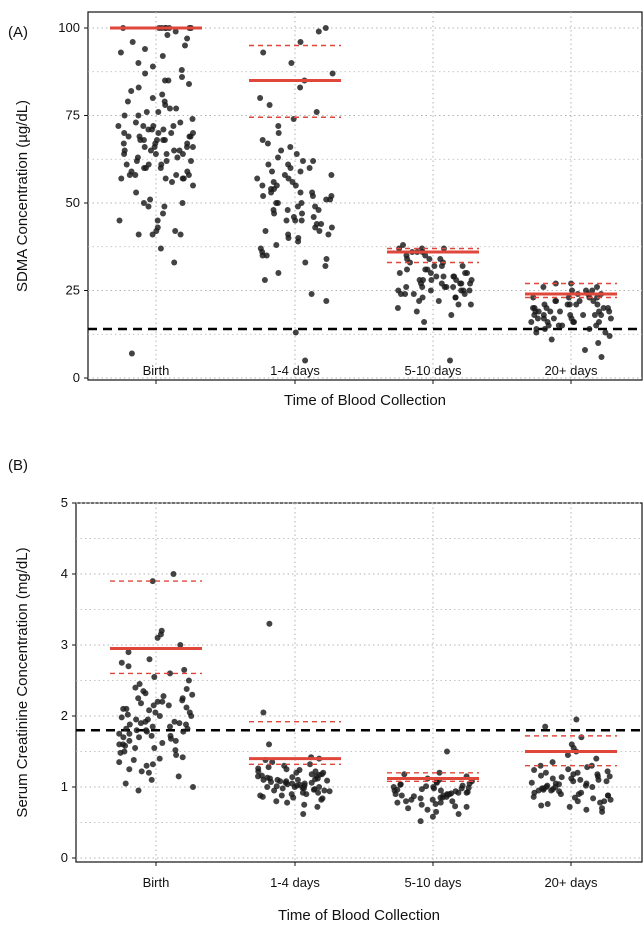 This screenshot has width=644, height=925. What do you see at coordinates (571, 370) in the screenshot?
I see `panel-a-x-tick-label: 20+ days` at bounding box center [571, 370].